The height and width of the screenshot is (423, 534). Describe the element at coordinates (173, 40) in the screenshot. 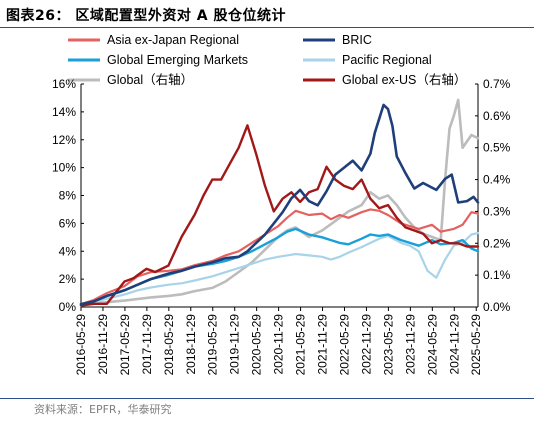

I see `legend-label-asia-ex-japan: Asia ex-Japan Regional` at that location.